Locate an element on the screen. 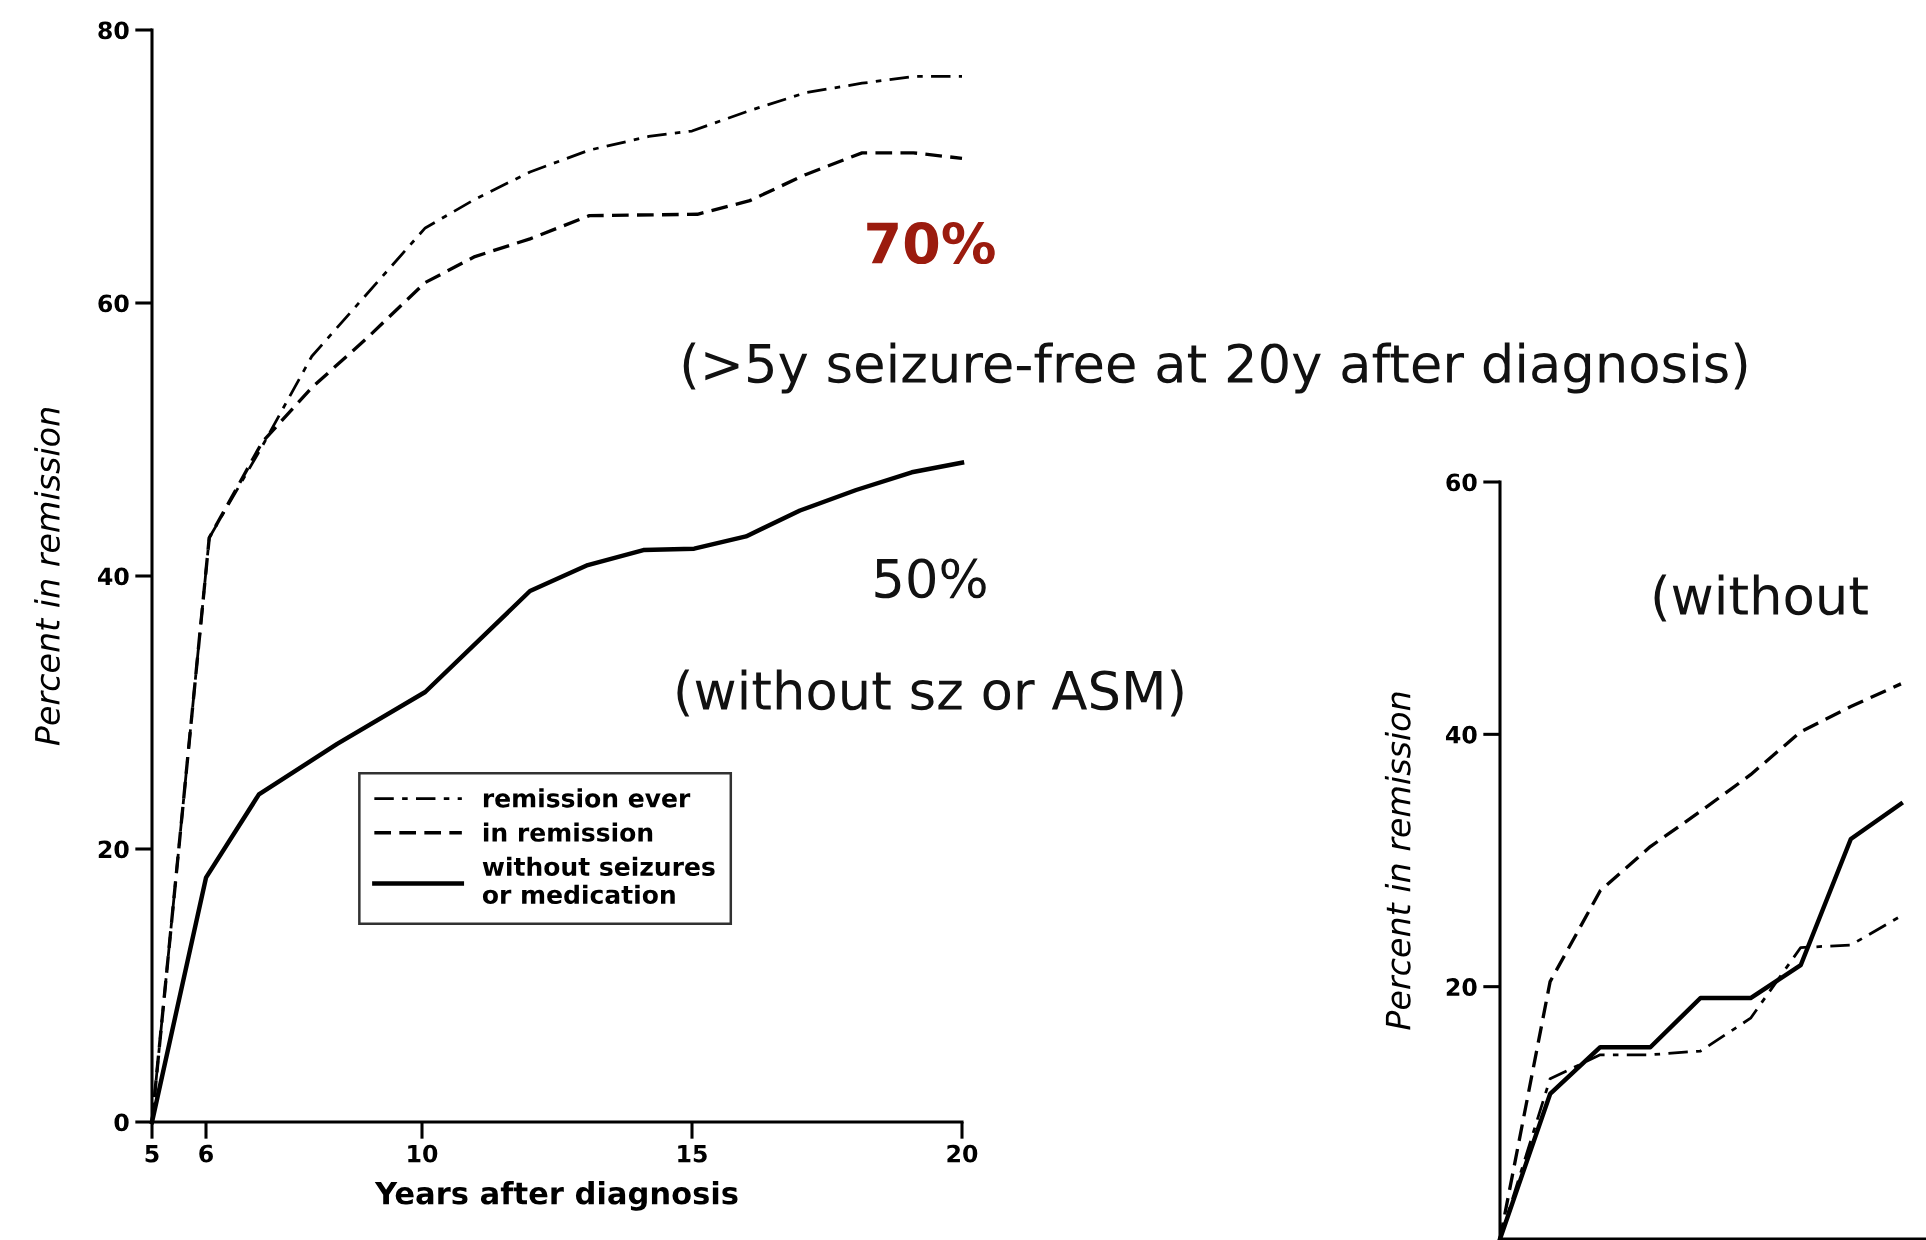  legend-label: in remission is located at coordinates (568, 832).